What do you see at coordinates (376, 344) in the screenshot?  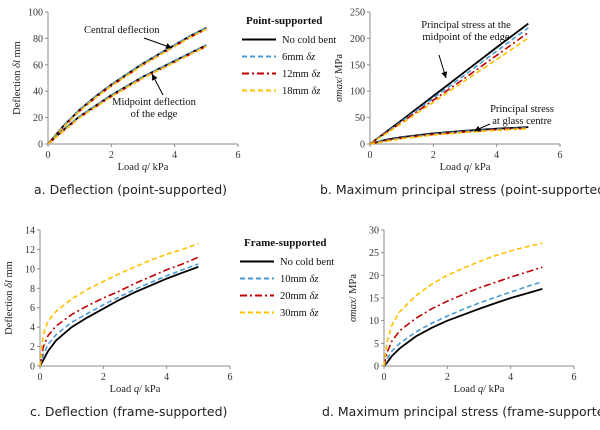 I see `y-tick-label: 5` at bounding box center [376, 344].